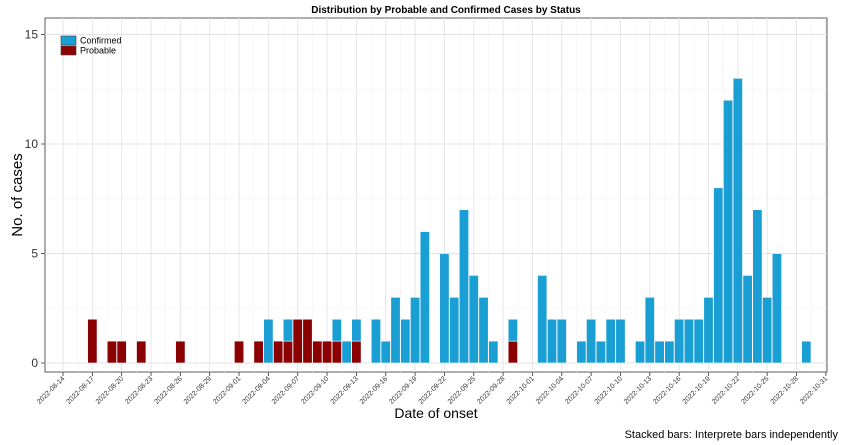  What do you see at coordinates (34, 254) in the screenshot?
I see `y-tick-label: 5` at bounding box center [34, 254].